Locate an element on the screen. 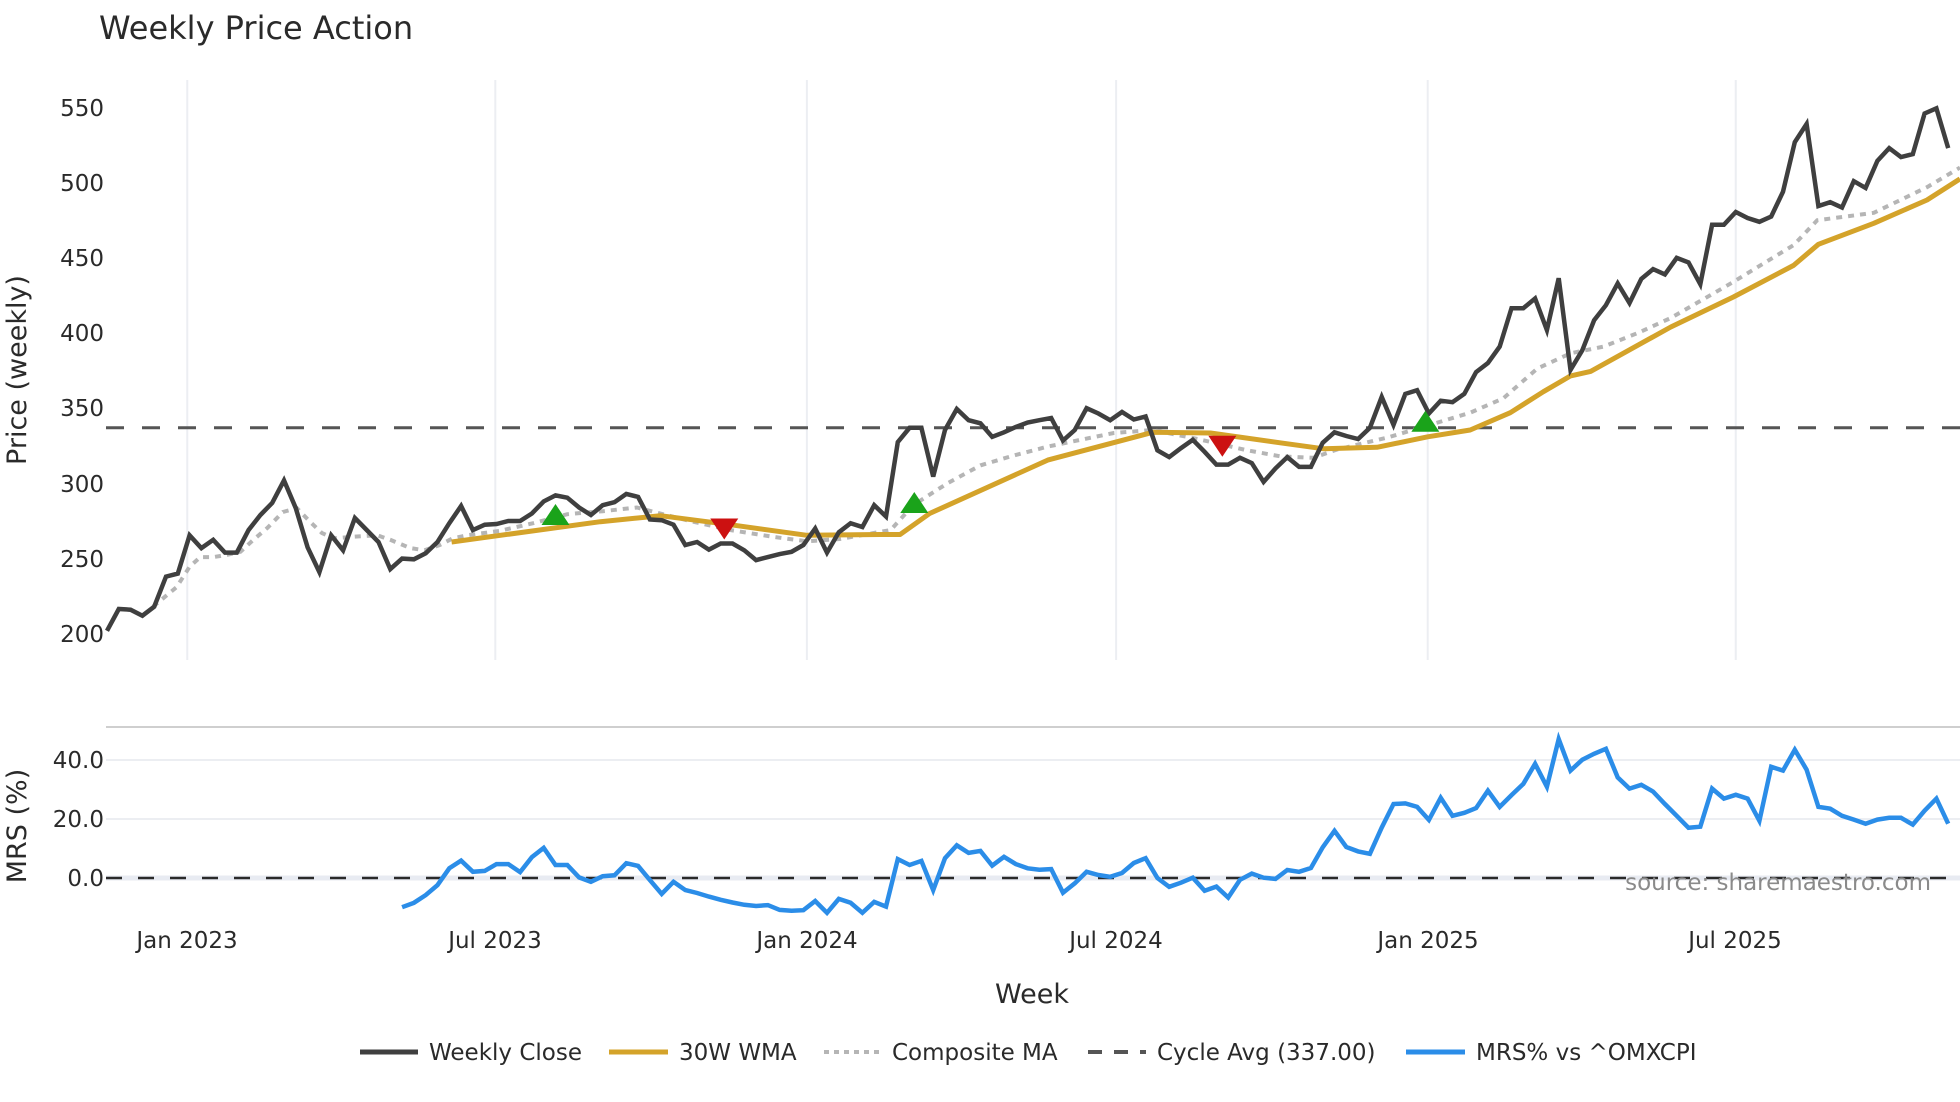 This screenshot has height=1102, width=1960. mrs-tick-0: 0.0 is located at coordinates (85, 879).